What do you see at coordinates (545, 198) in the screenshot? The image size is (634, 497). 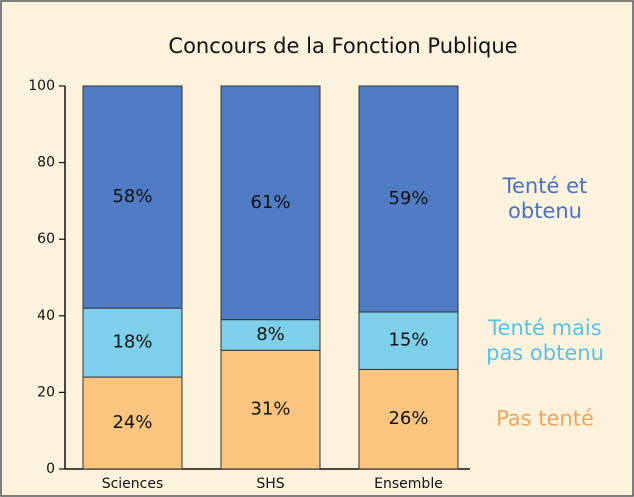 I see `legend-label: Tenté et obtenu` at bounding box center [545, 198].